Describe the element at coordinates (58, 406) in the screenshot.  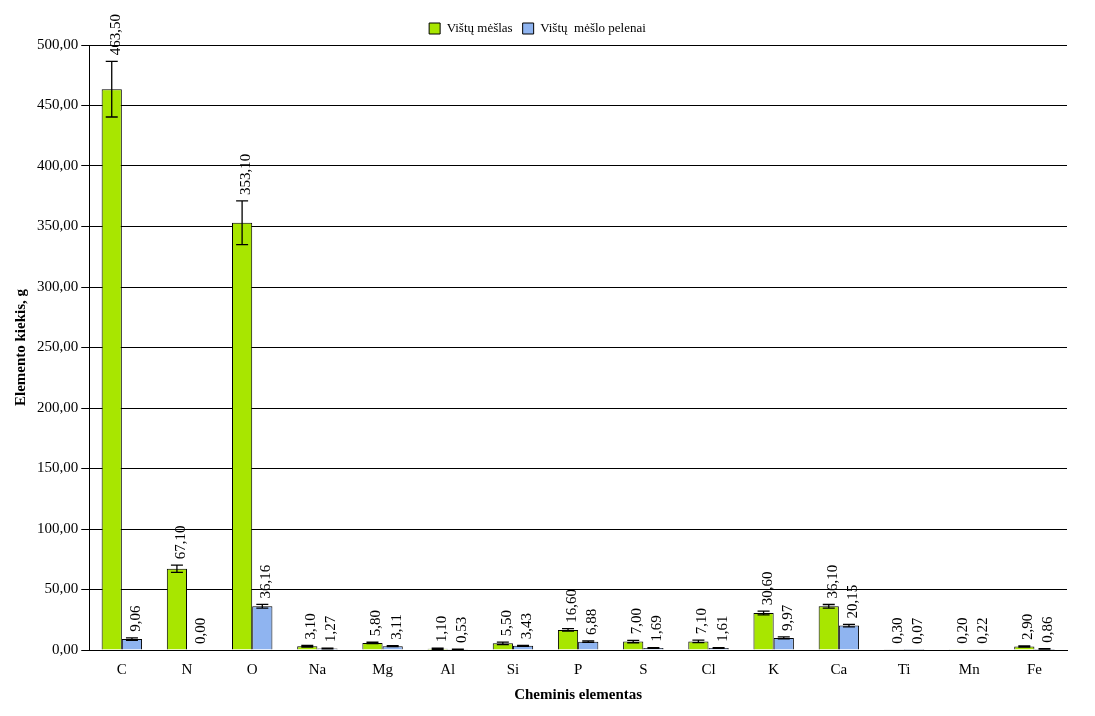
I see `y-tick-label: 200,00` at that location.